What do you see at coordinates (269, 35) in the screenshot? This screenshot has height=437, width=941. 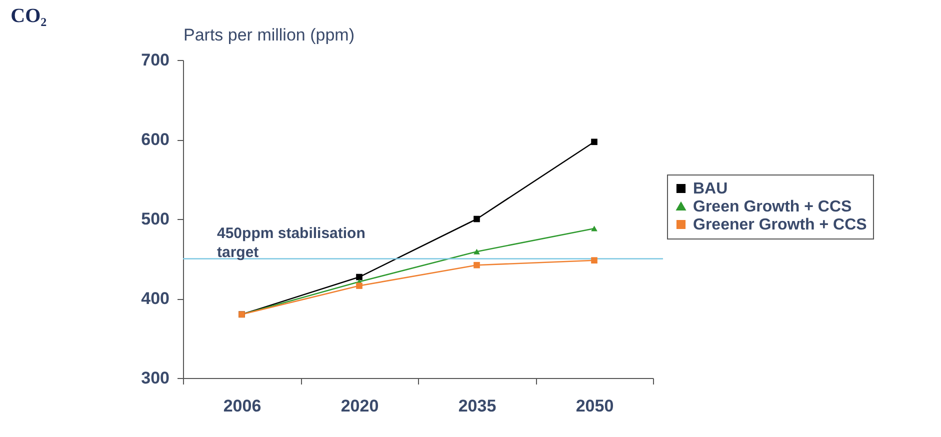 I see `y-axis-title: Parts per million (ppm)` at bounding box center [269, 35].